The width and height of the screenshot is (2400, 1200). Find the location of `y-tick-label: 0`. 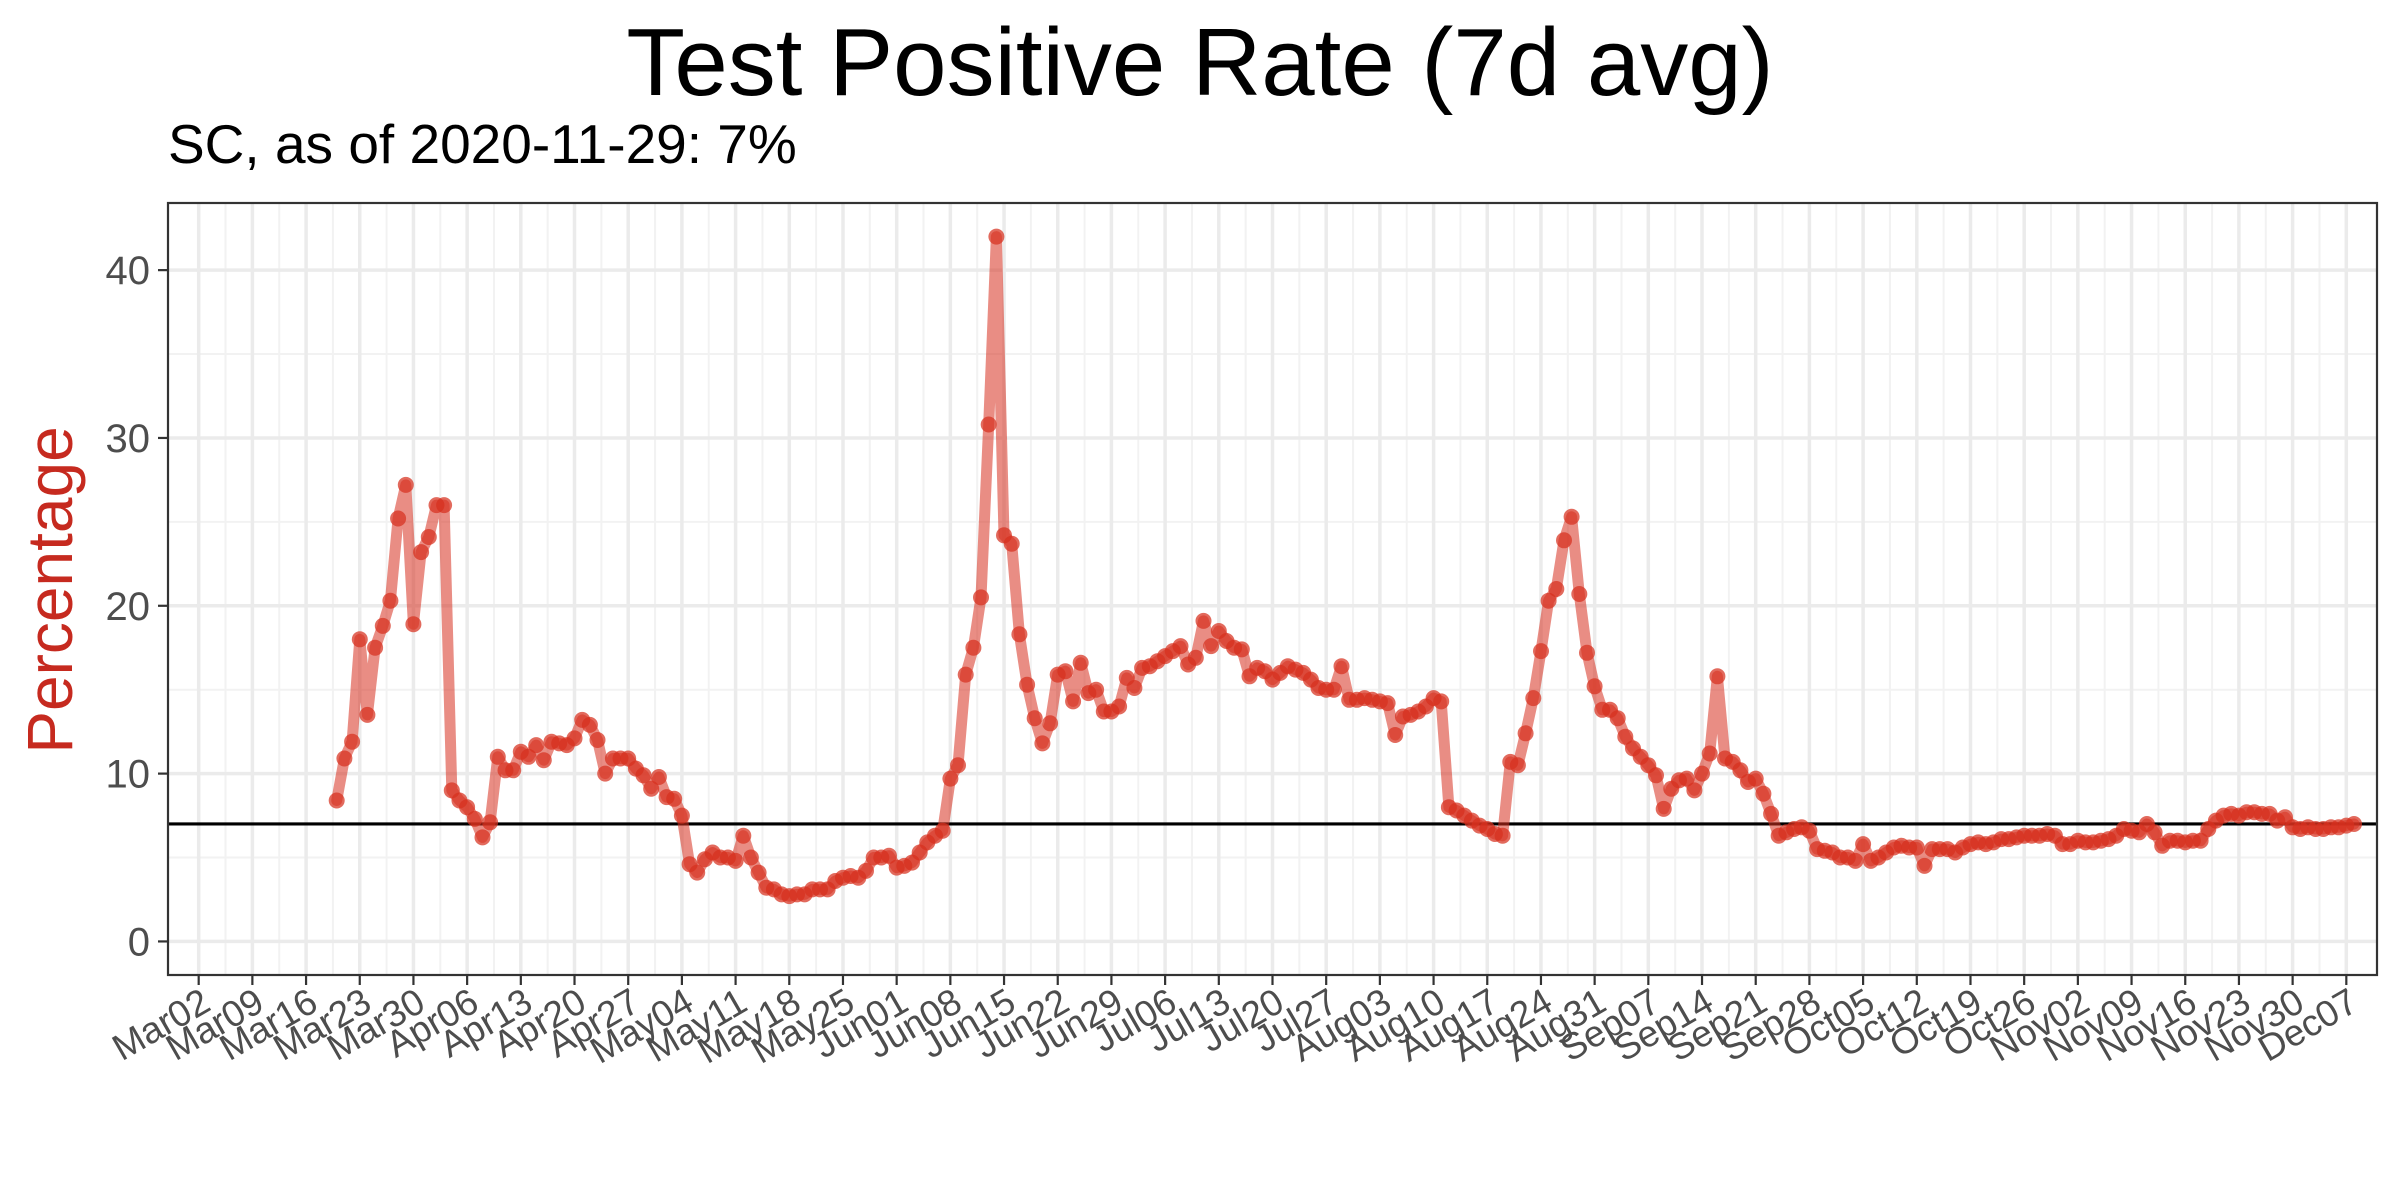

y-tick-label: 0 is located at coordinates (139, 942).